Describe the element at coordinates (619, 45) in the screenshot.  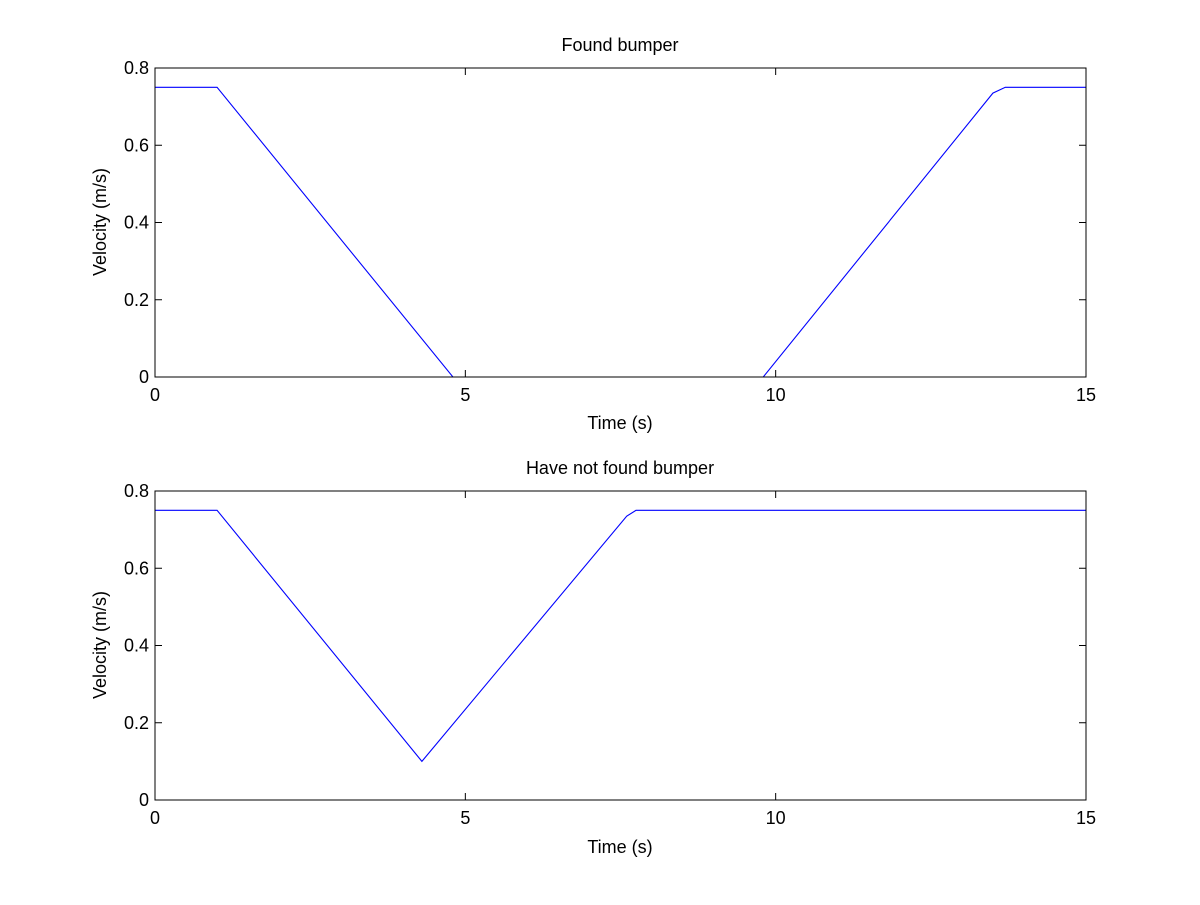
I see `subplot-title: Found bumper` at that location.